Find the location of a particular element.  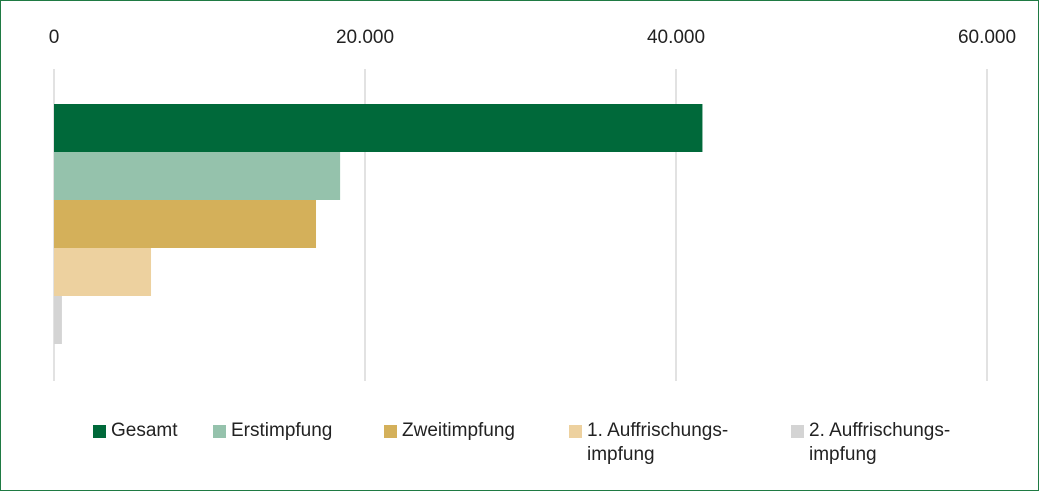

legend-label: 1. Auffrischungs- impfung is located at coordinates (658, 442).